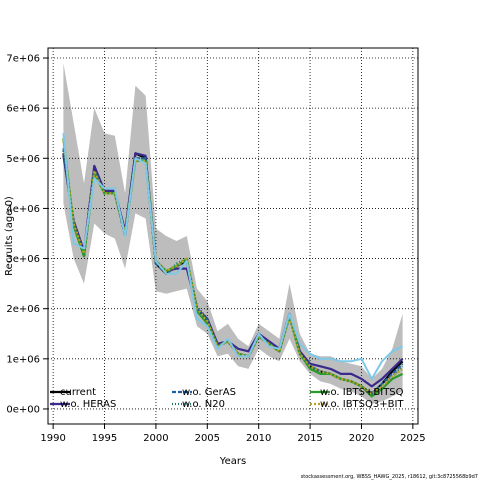  I want to click on x-axis-title: Years, so click(232, 461).